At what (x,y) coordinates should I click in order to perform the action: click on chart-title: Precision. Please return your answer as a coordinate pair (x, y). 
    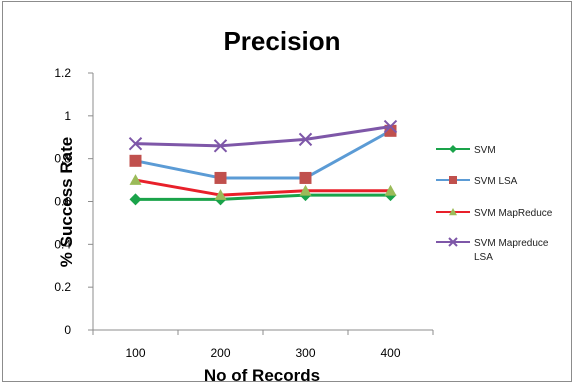
    Looking at the image, I should click on (281, 41).